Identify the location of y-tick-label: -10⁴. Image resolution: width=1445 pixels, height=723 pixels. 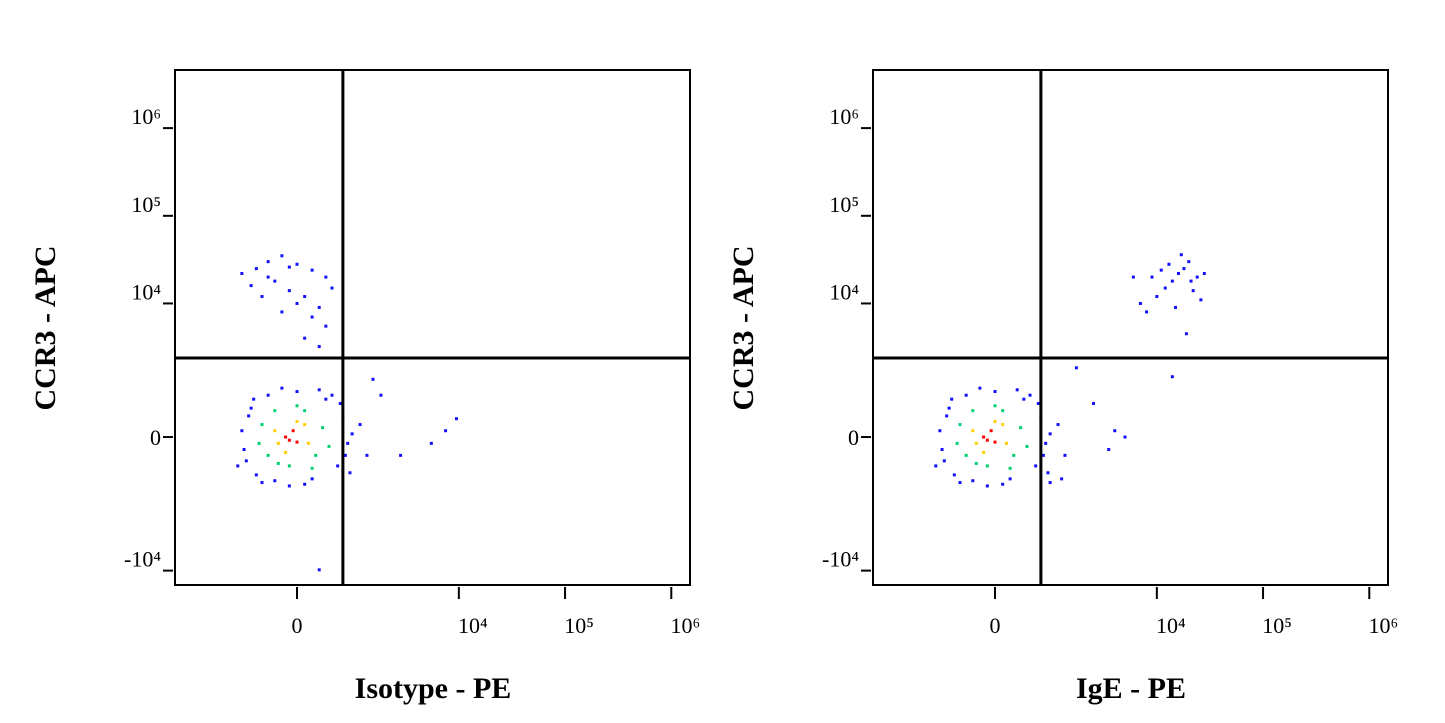
(840, 559).